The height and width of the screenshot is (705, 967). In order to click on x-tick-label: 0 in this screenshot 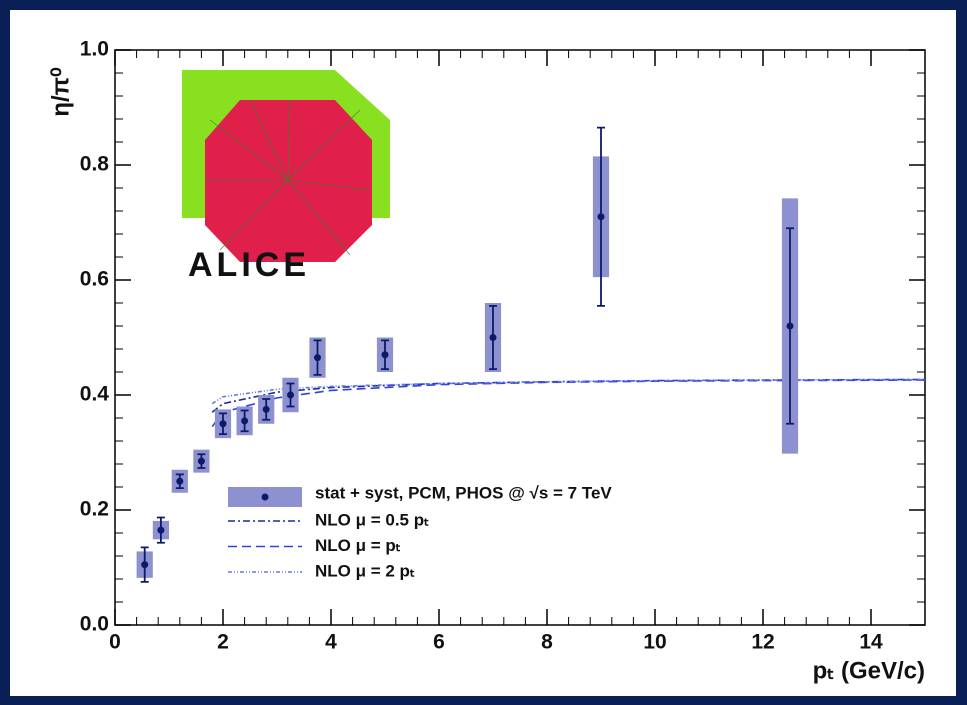, I will do `click(115, 642)`.